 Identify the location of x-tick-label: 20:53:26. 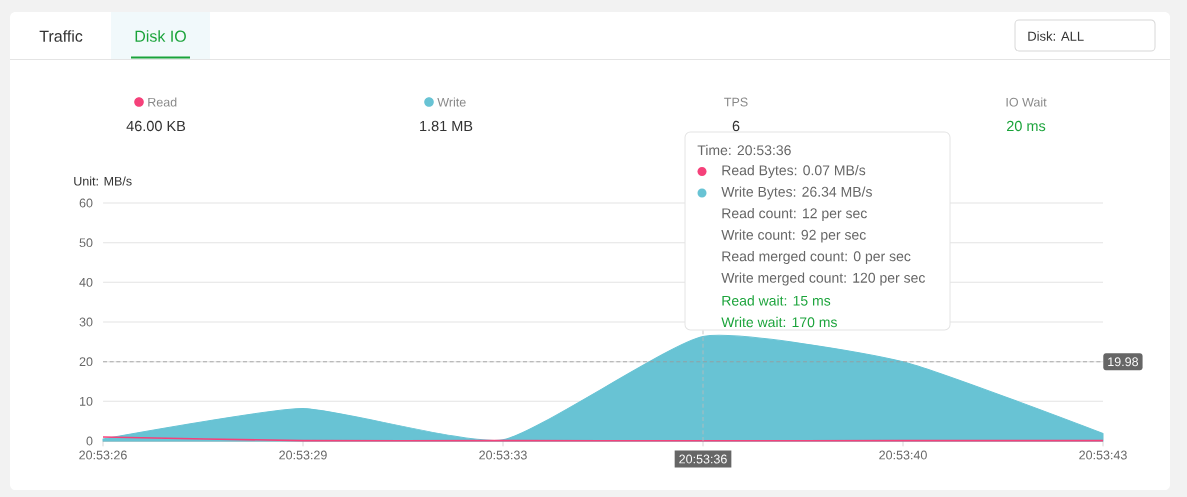
(103, 455).